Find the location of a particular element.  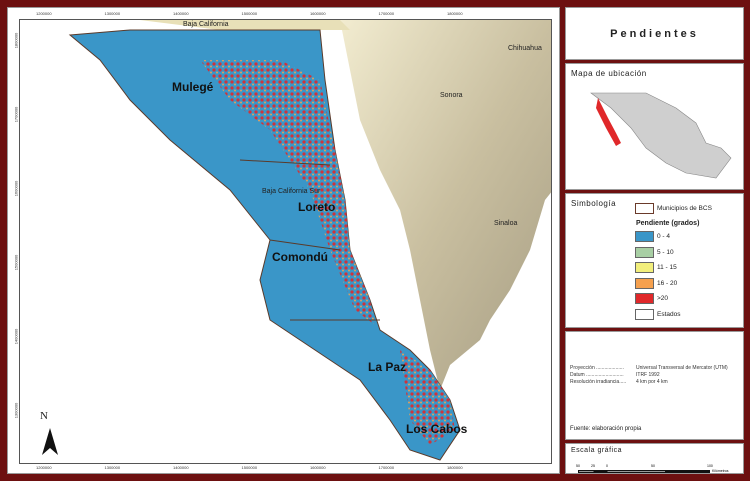

x-tick-label: 1600000 is located at coordinates (318, 13).